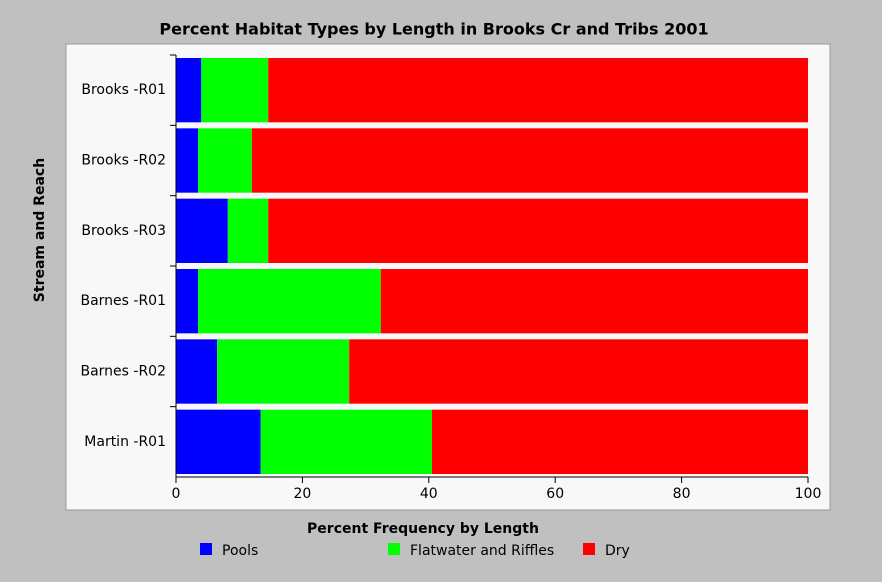 This screenshot has height=582, width=882. Describe the element at coordinates (176, 494) in the screenshot. I see `x-tick-label: 0` at that location.